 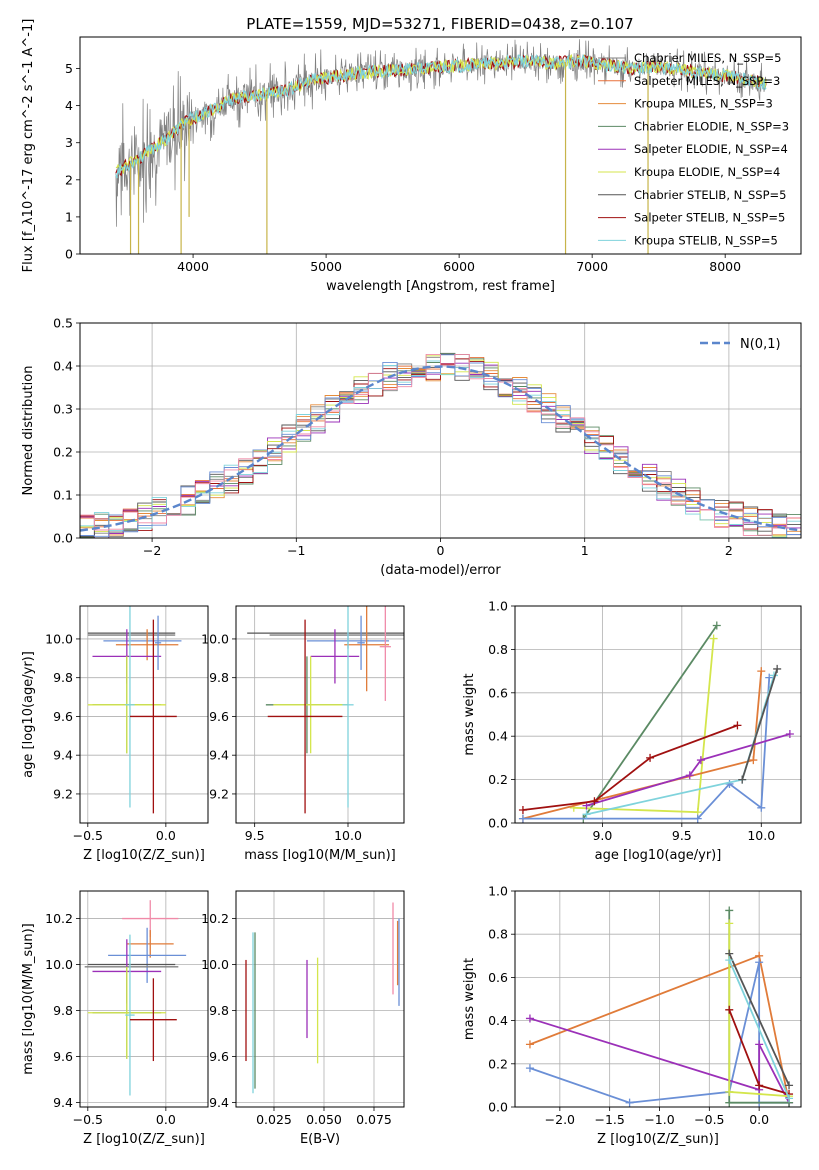 I want to click on y-tick-label: 0, so click(x=69, y=254).